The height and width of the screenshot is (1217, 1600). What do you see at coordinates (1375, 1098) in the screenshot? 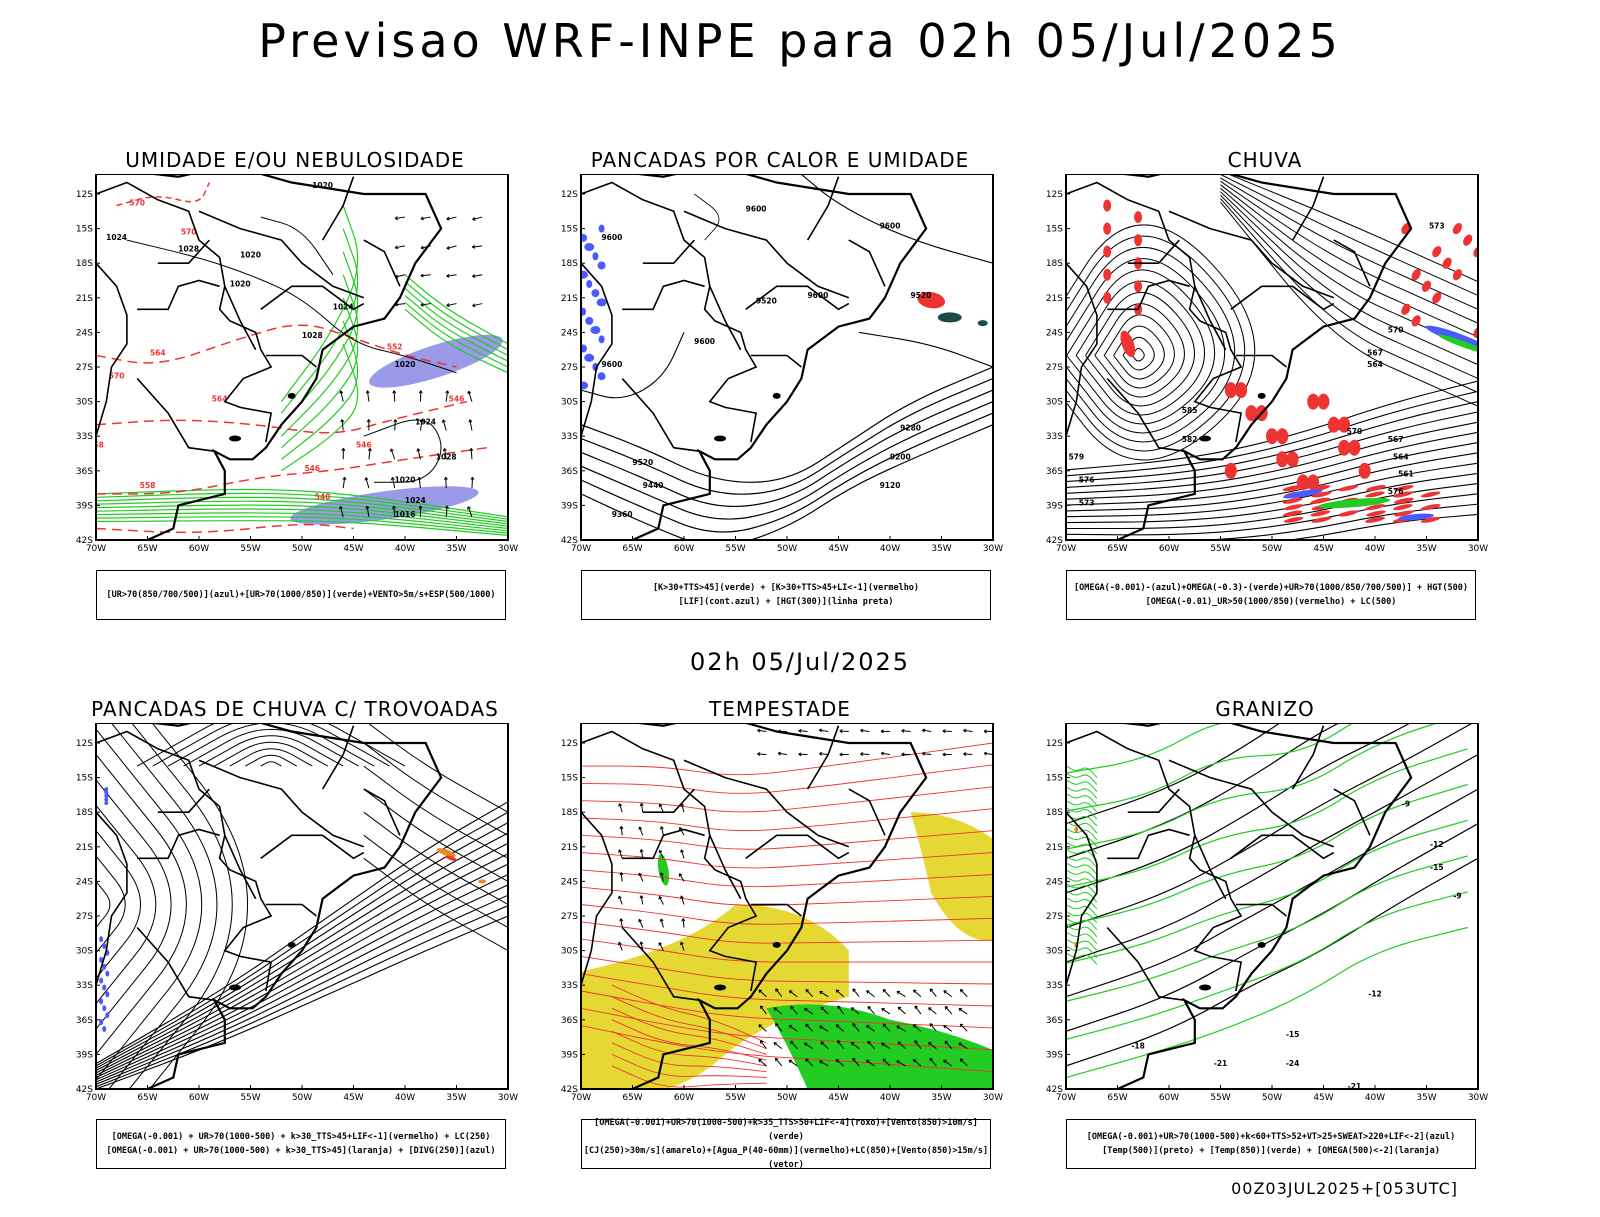
I see `lon-tick-label: 40W` at bounding box center [1375, 1098].